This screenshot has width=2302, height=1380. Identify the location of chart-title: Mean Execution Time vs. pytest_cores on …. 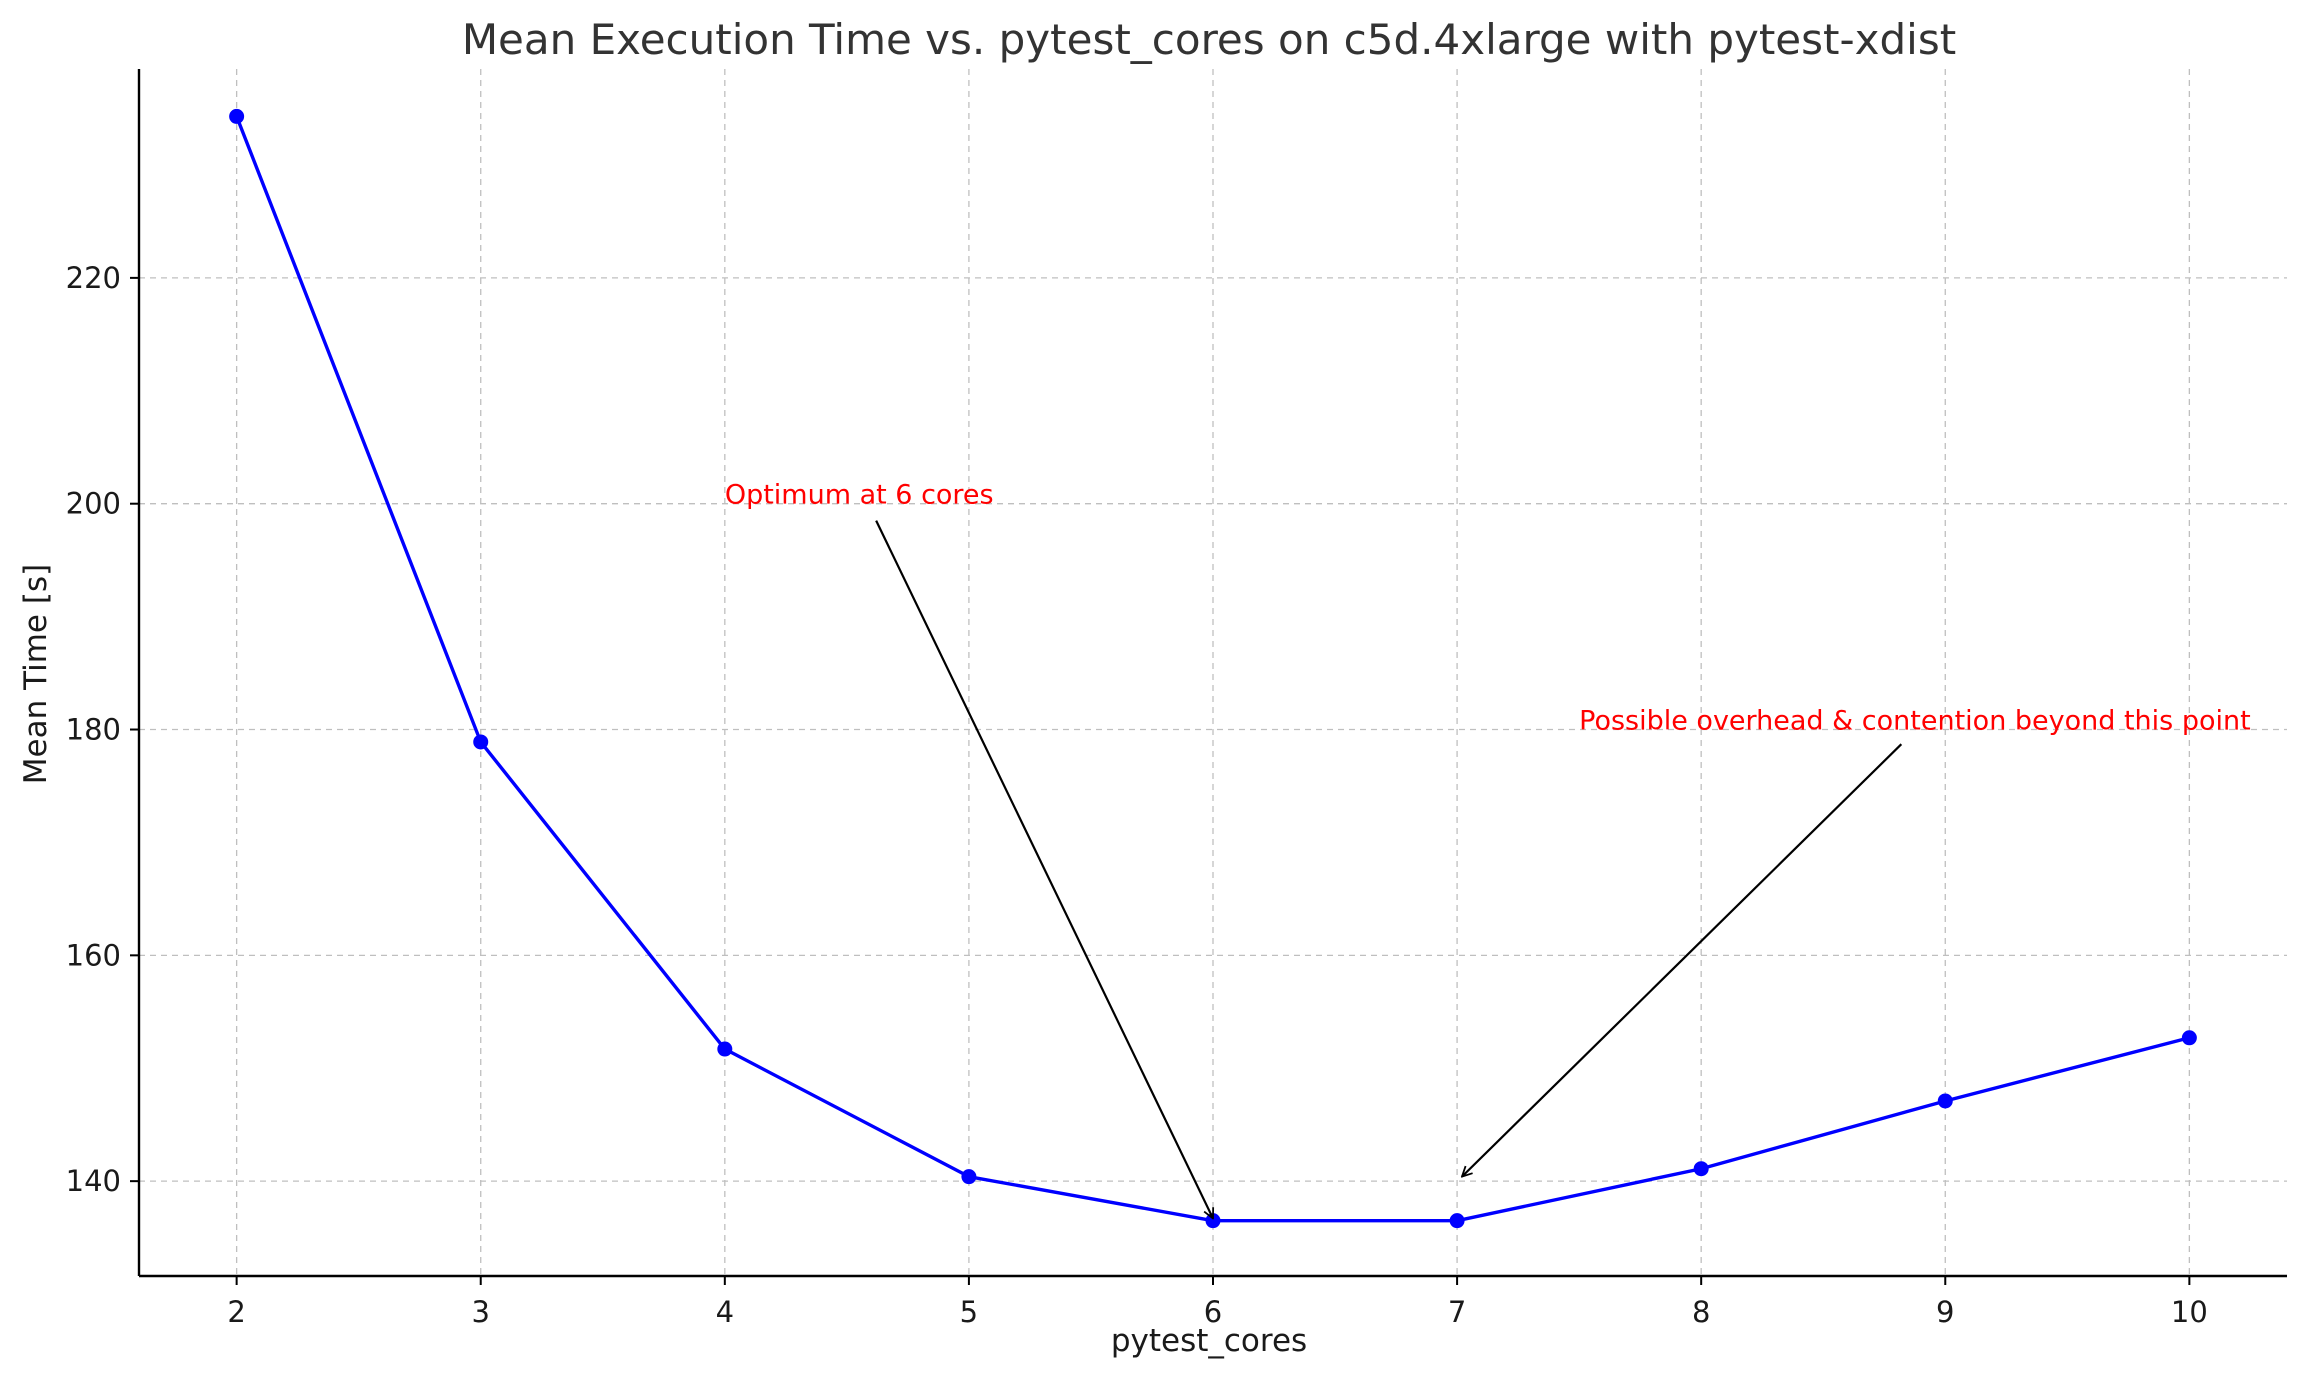
(1209, 39).